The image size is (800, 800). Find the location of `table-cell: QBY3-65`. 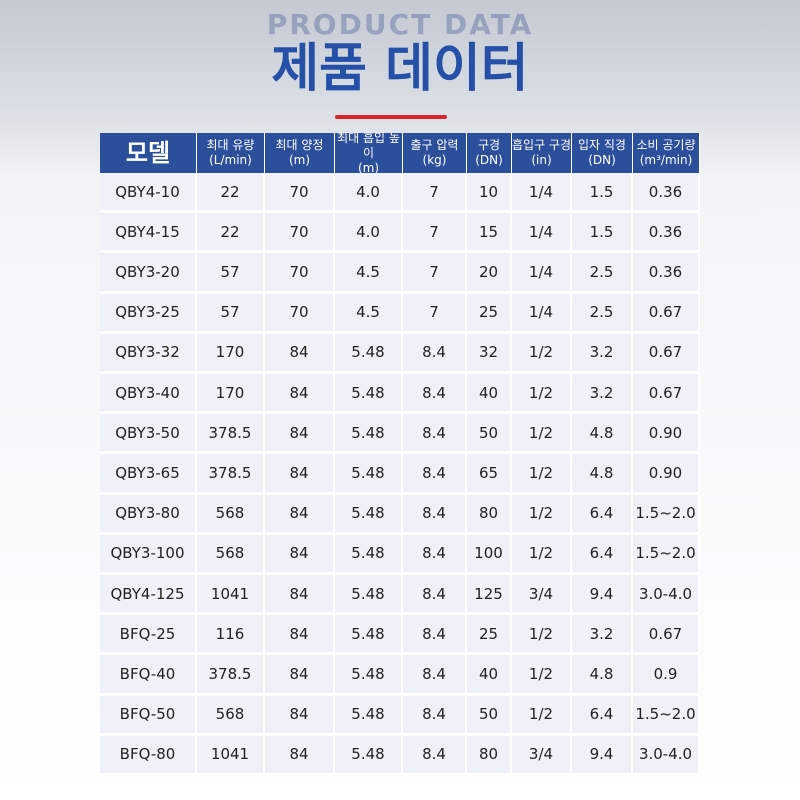

table-cell: QBY3-65 is located at coordinates (148, 474).